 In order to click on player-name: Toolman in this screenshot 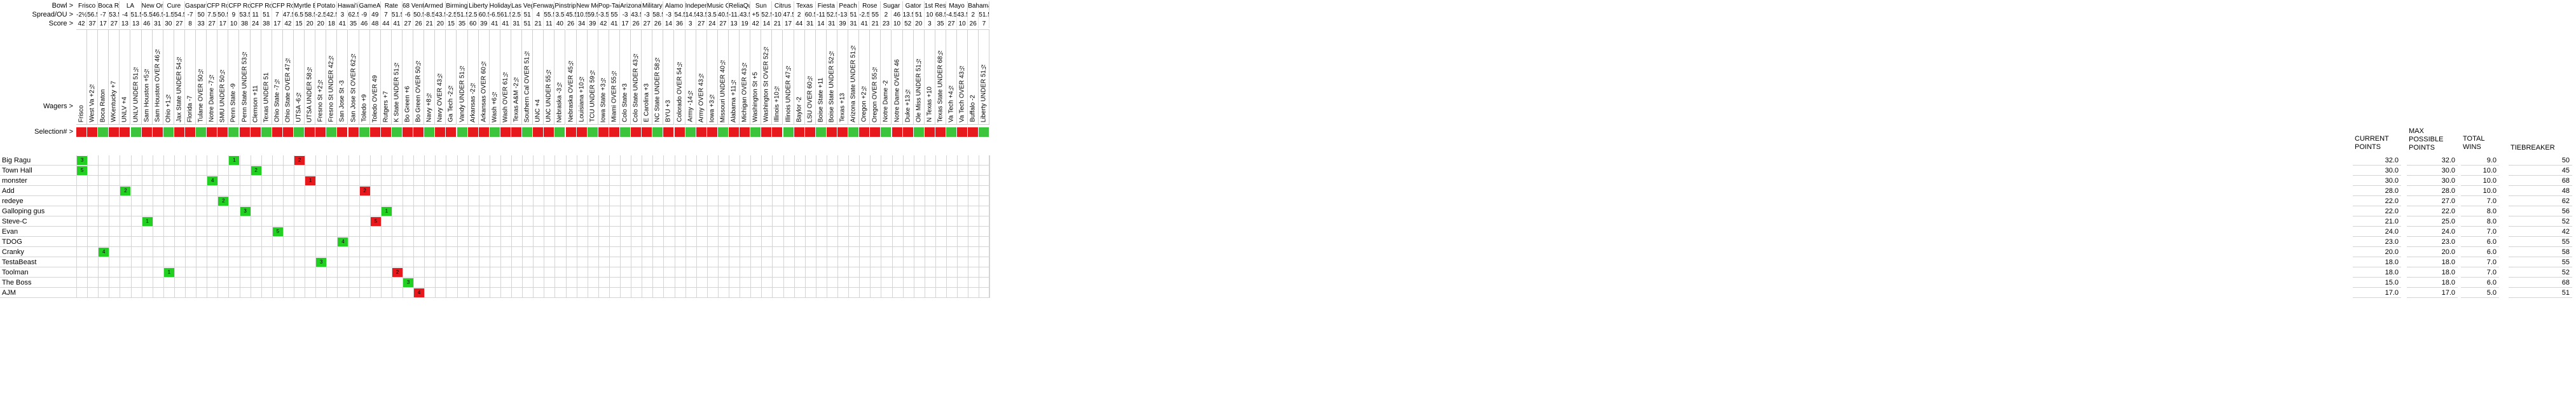, I will do `click(38, 273)`.